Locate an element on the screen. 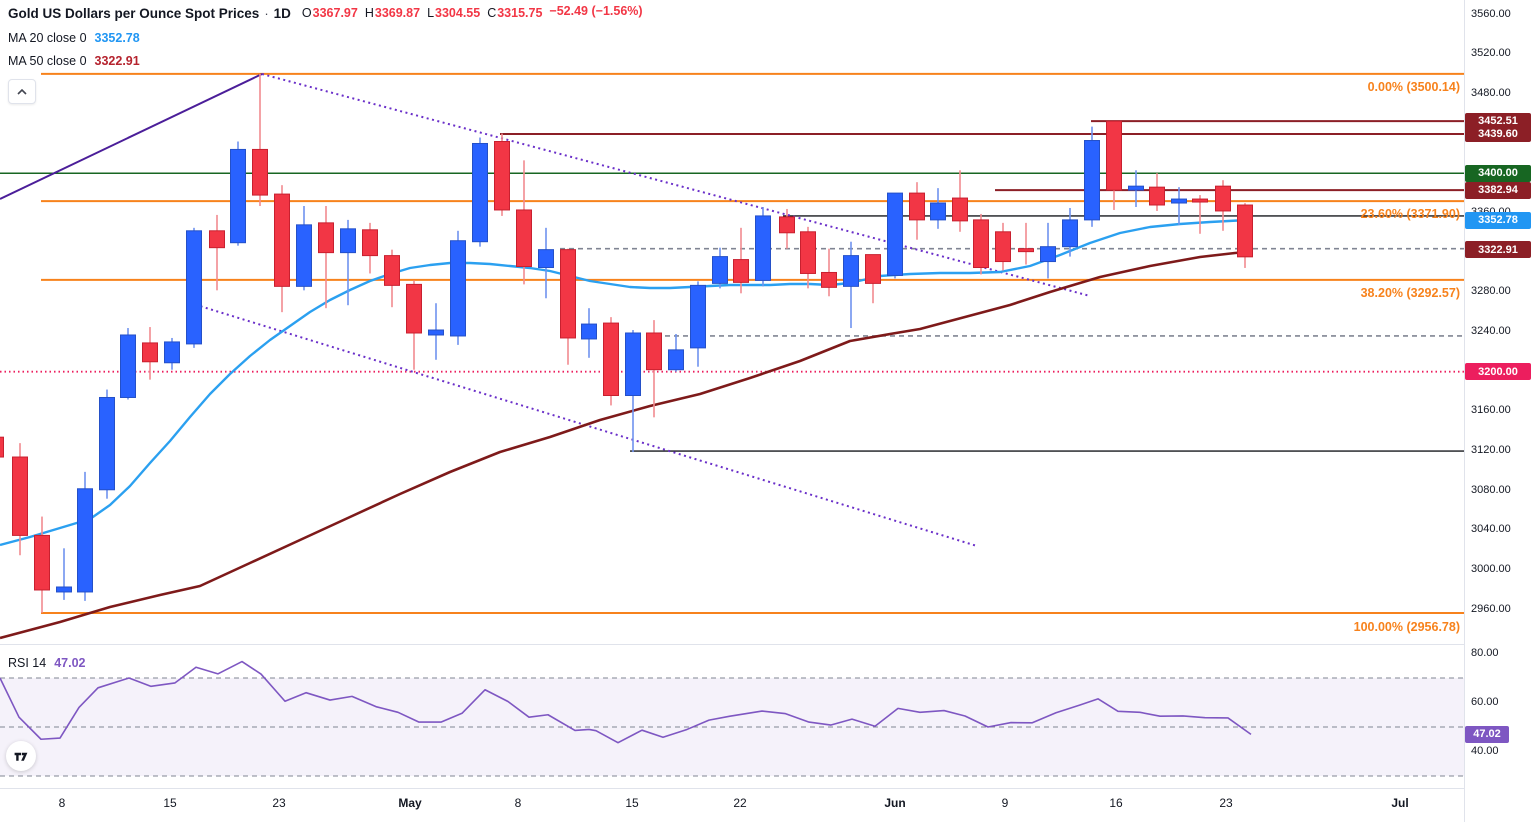 This screenshot has width=1536, height=822. ohlc-key-L: L is located at coordinates (431, 13).